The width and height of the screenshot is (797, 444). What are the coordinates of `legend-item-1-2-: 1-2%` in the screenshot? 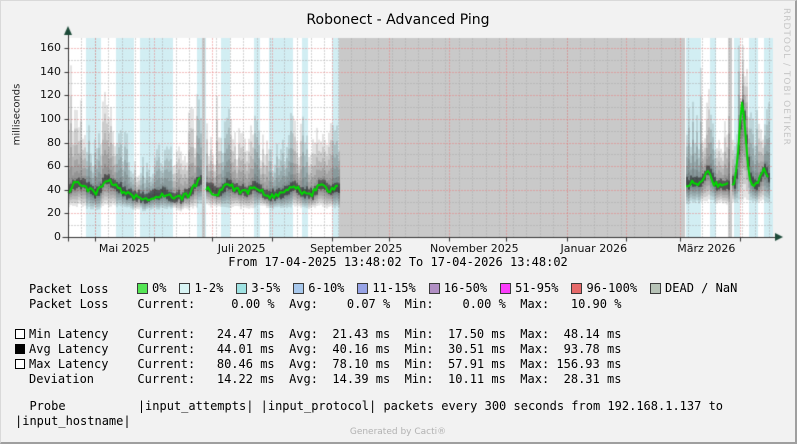 It's located at (201, 288).